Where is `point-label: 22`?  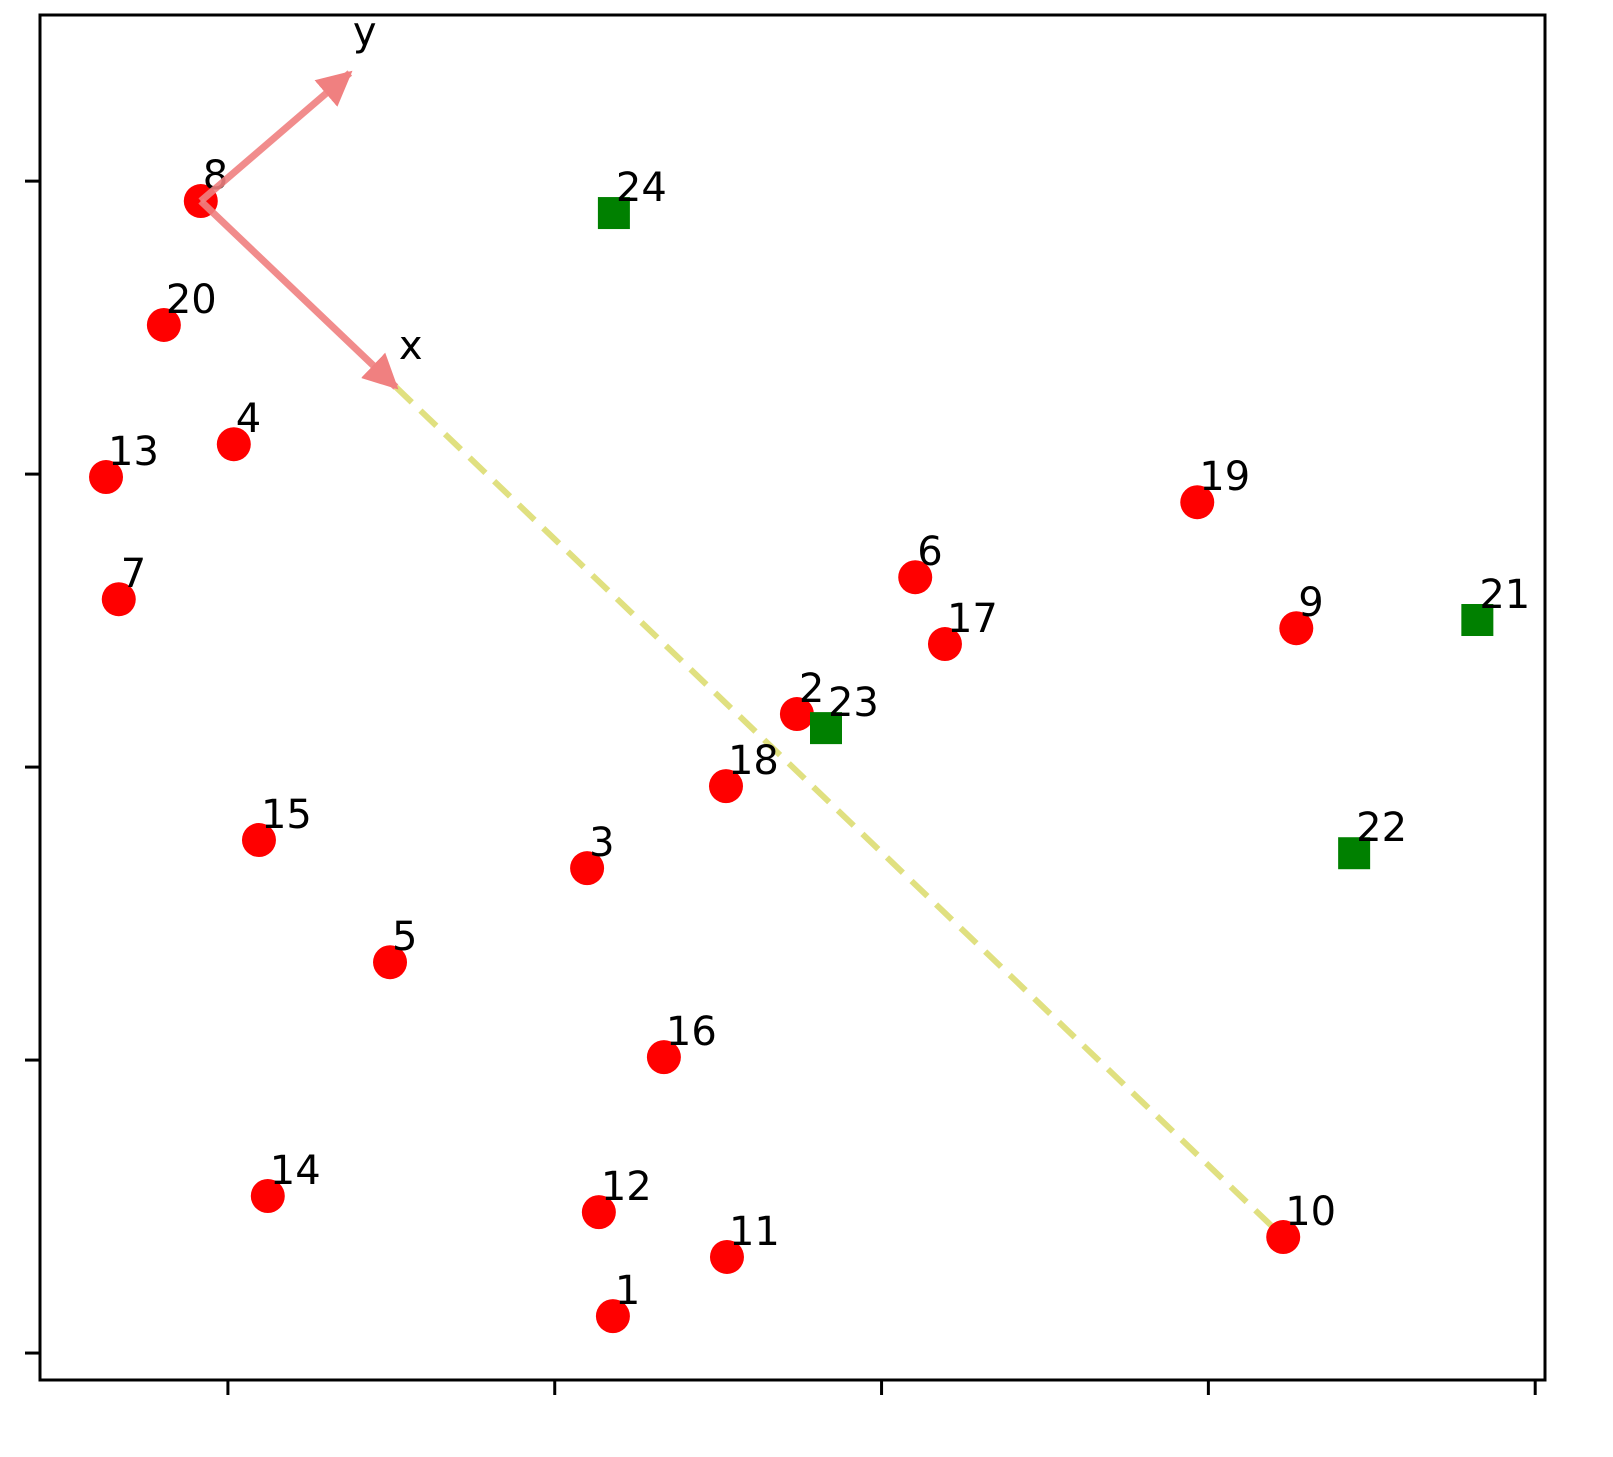 point-label: 22 is located at coordinates (1381, 828).